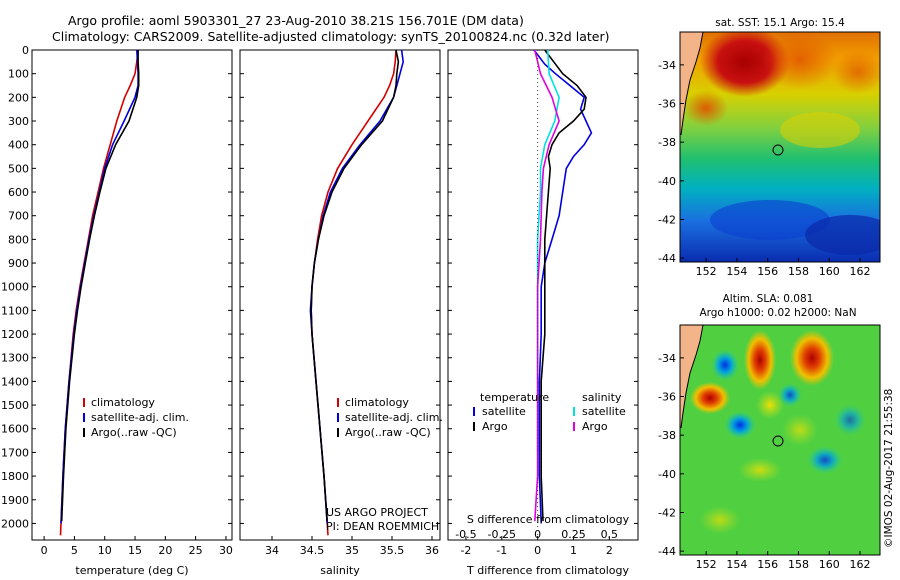 This screenshot has height=580, width=900. What do you see at coordinates (502, 534) in the screenshot?
I see `s-diff-tick-label: -0.25` at bounding box center [502, 534].